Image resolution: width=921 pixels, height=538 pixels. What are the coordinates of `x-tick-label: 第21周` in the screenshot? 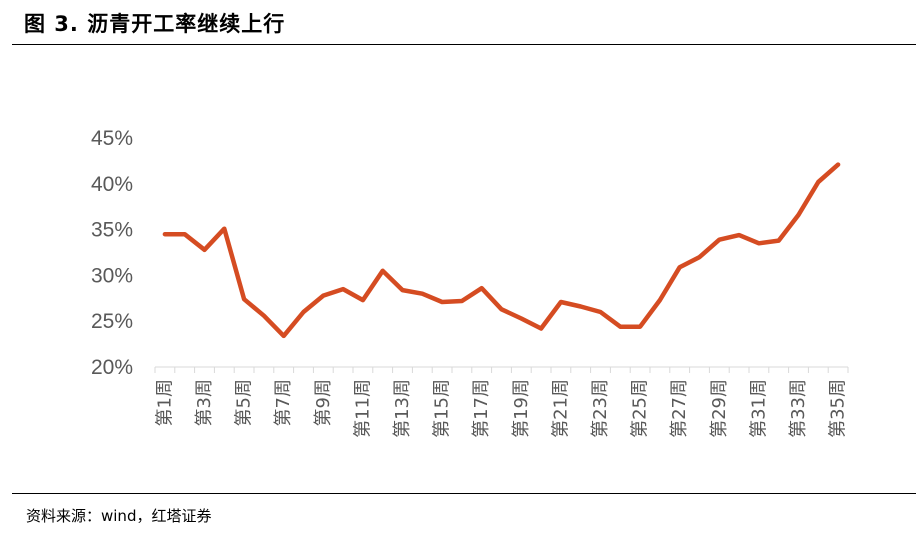 It's located at (560, 408).